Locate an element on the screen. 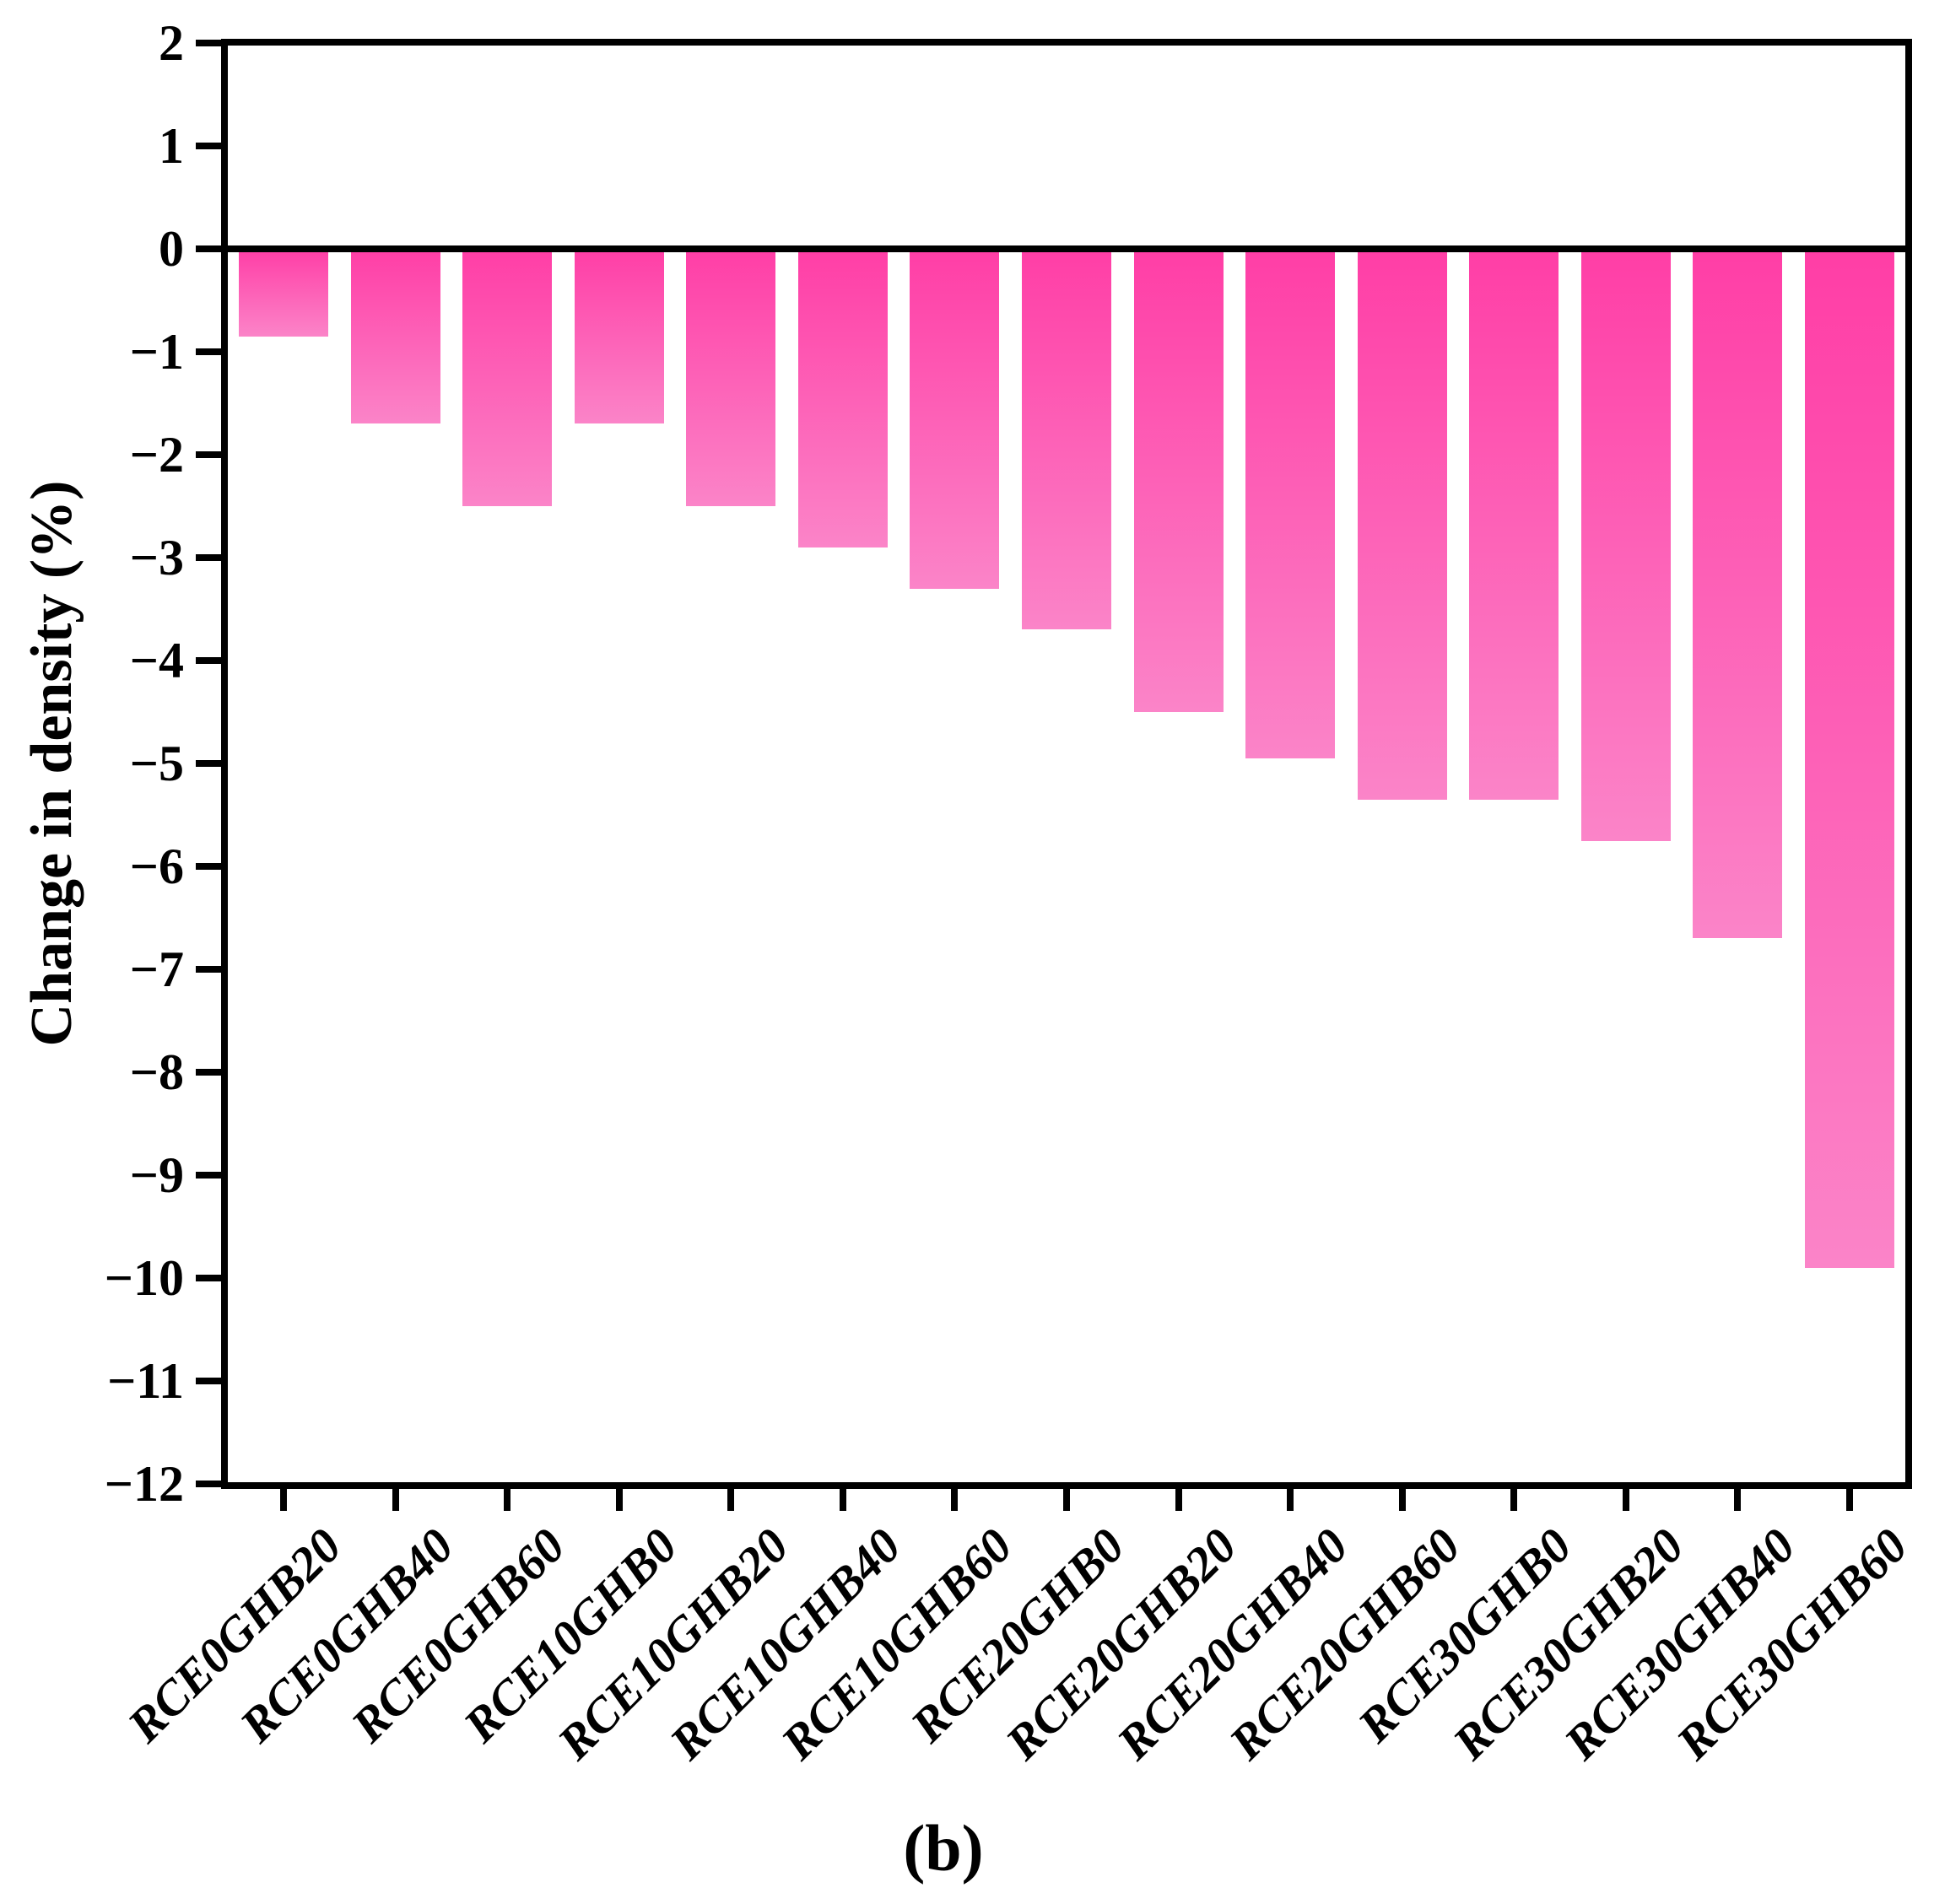  y-tick-label: 2 is located at coordinates (172, 43).